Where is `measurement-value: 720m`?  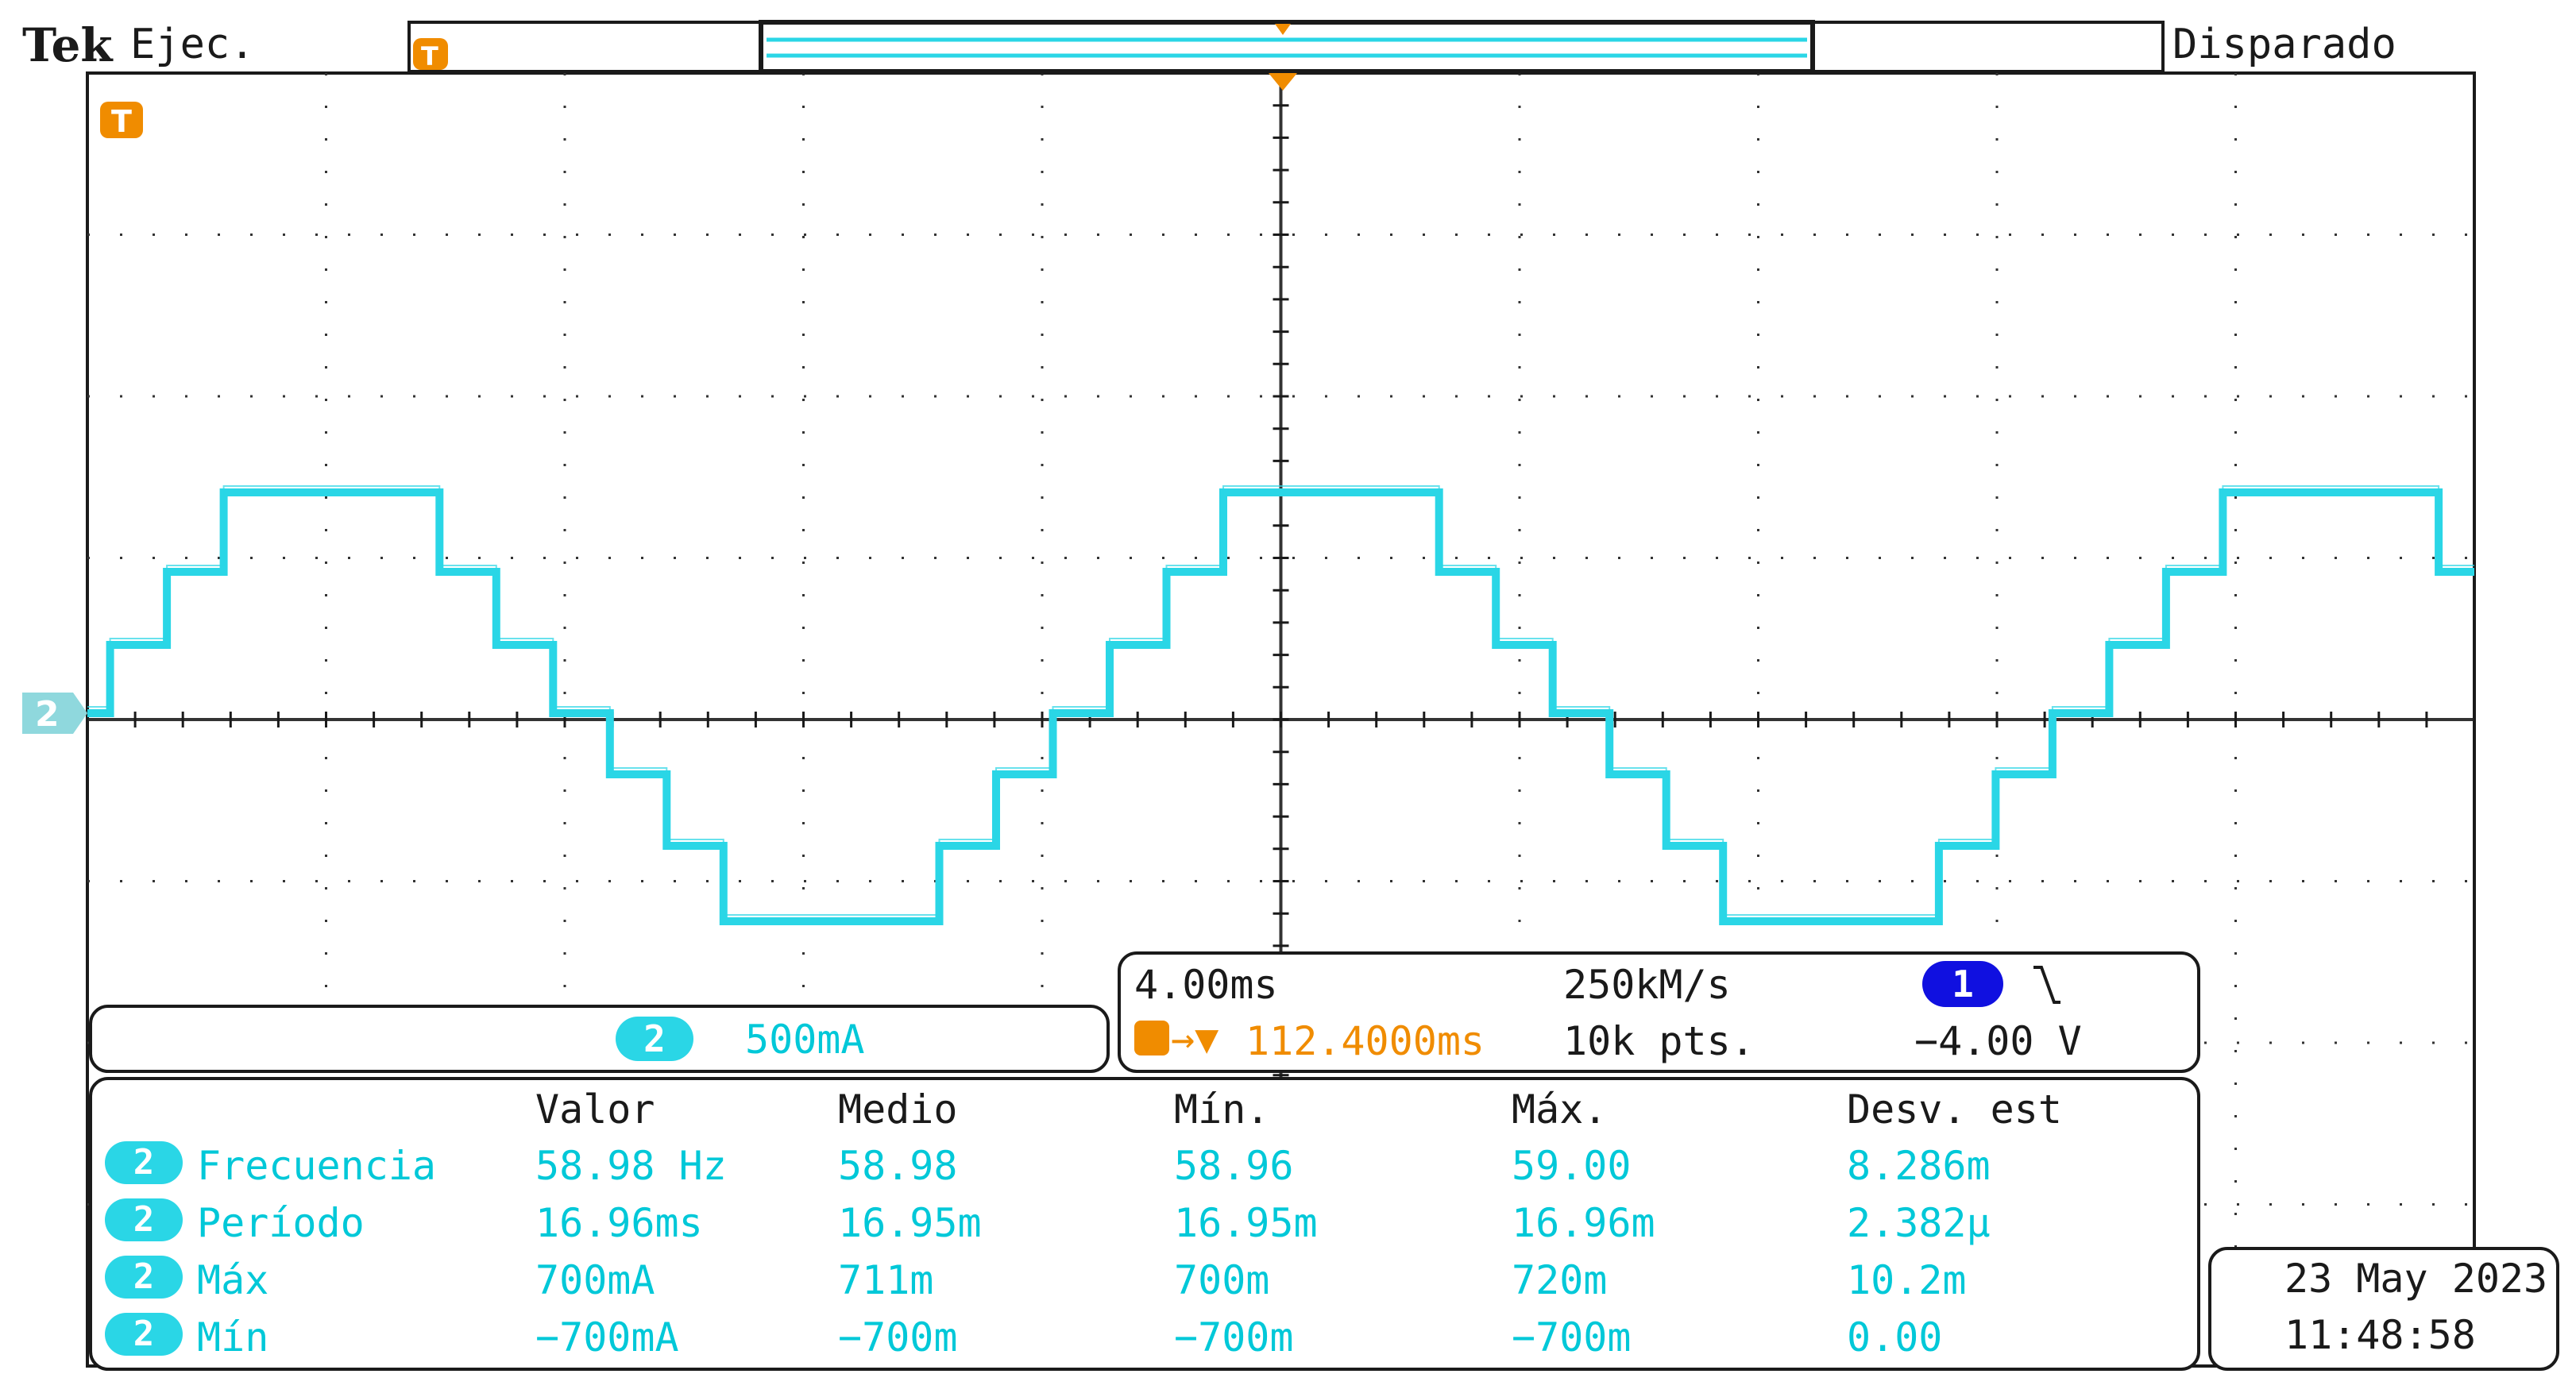
measurement-value: 720m is located at coordinates (1560, 1280).